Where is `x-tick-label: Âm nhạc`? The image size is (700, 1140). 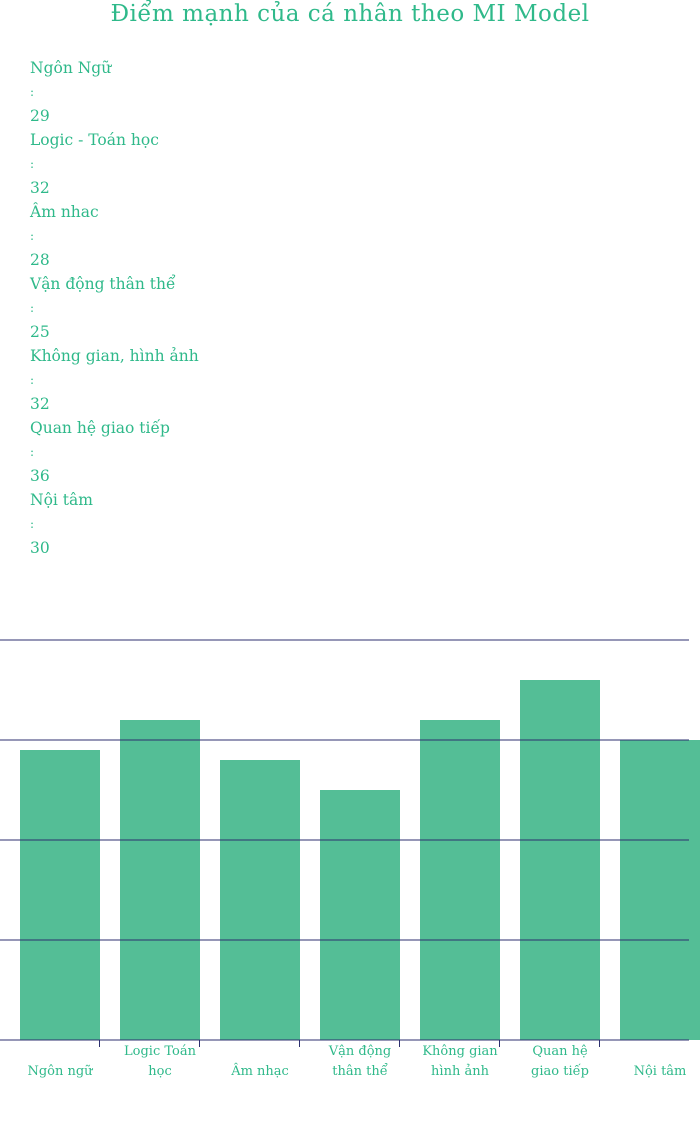 x-tick-label: Âm nhạc is located at coordinates (259, 1071).